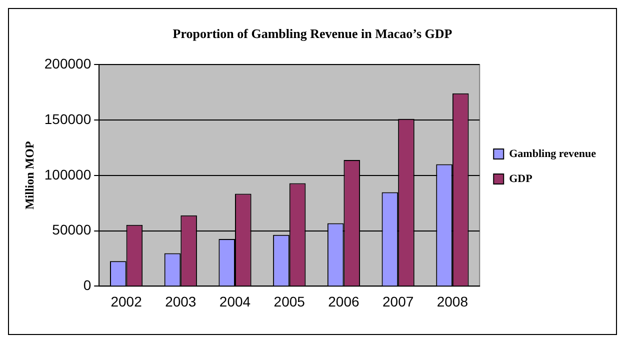 The image size is (625, 343). Describe the element at coordinates (68, 174) in the screenshot. I see `y-tick-label: 100000` at that location.